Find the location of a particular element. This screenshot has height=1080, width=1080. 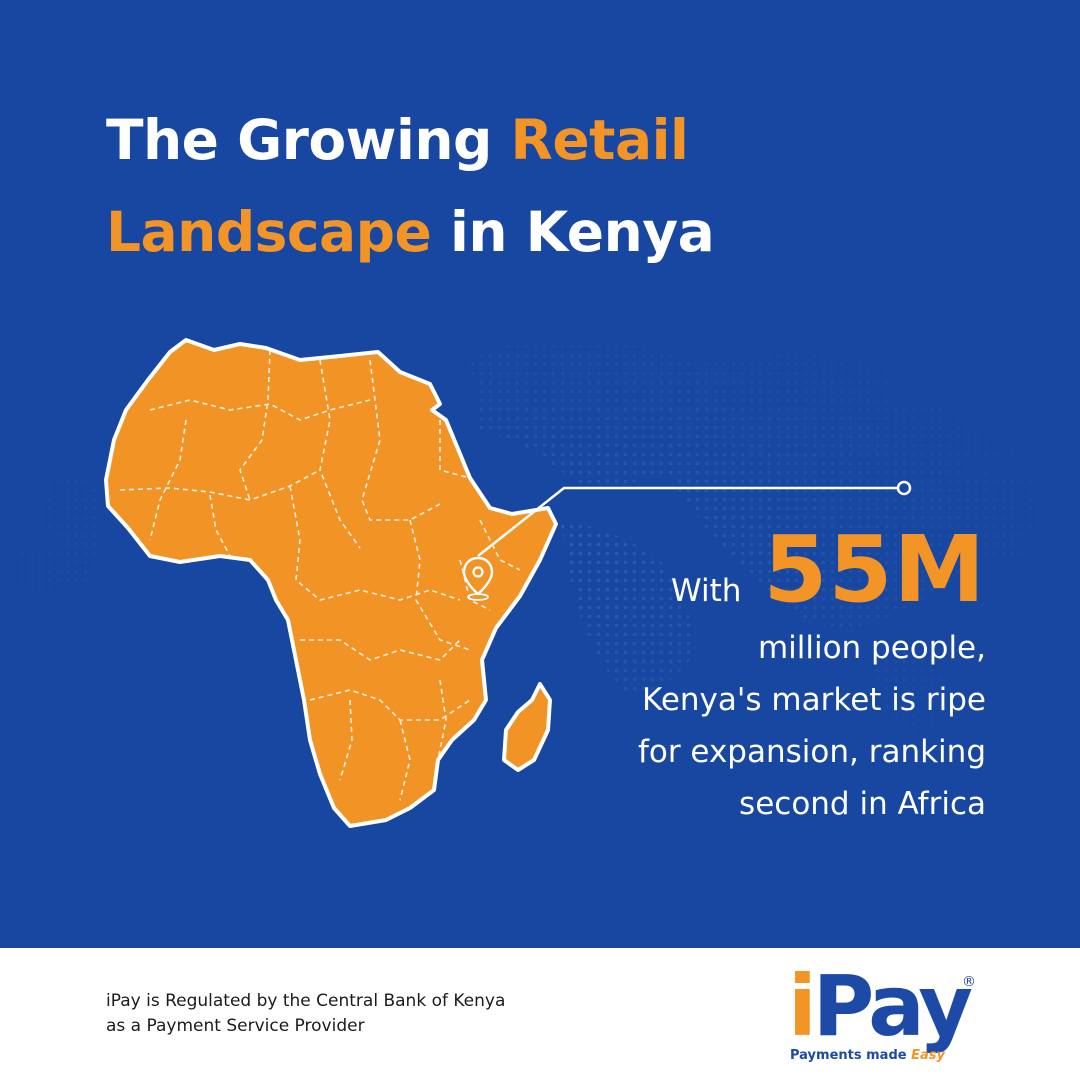

title-line-2: Landscape in Kenya is located at coordinates (456, 232).